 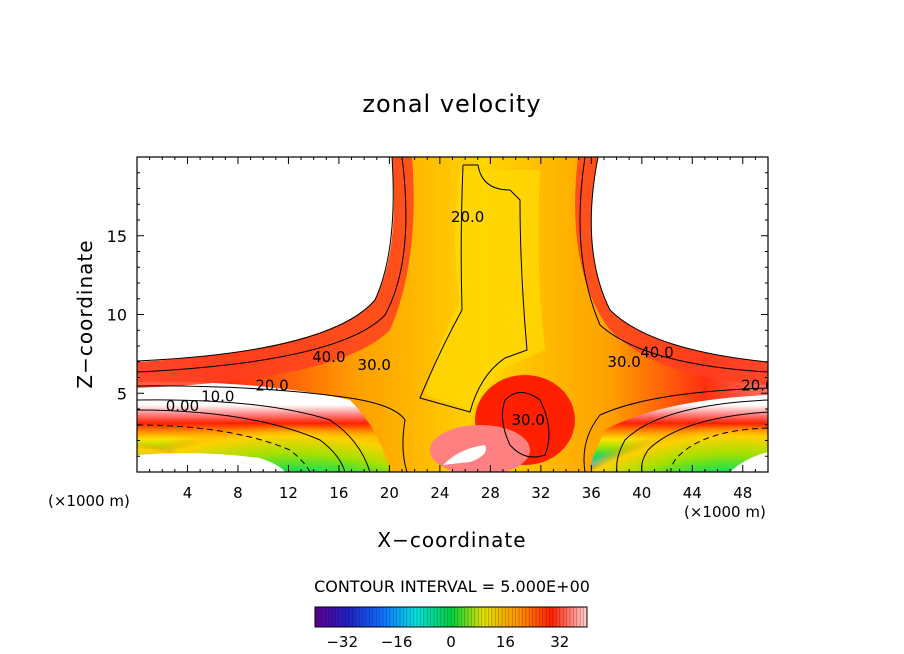 What do you see at coordinates (749, 462) in the screenshot?
I see `right-white-region` at bounding box center [749, 462].